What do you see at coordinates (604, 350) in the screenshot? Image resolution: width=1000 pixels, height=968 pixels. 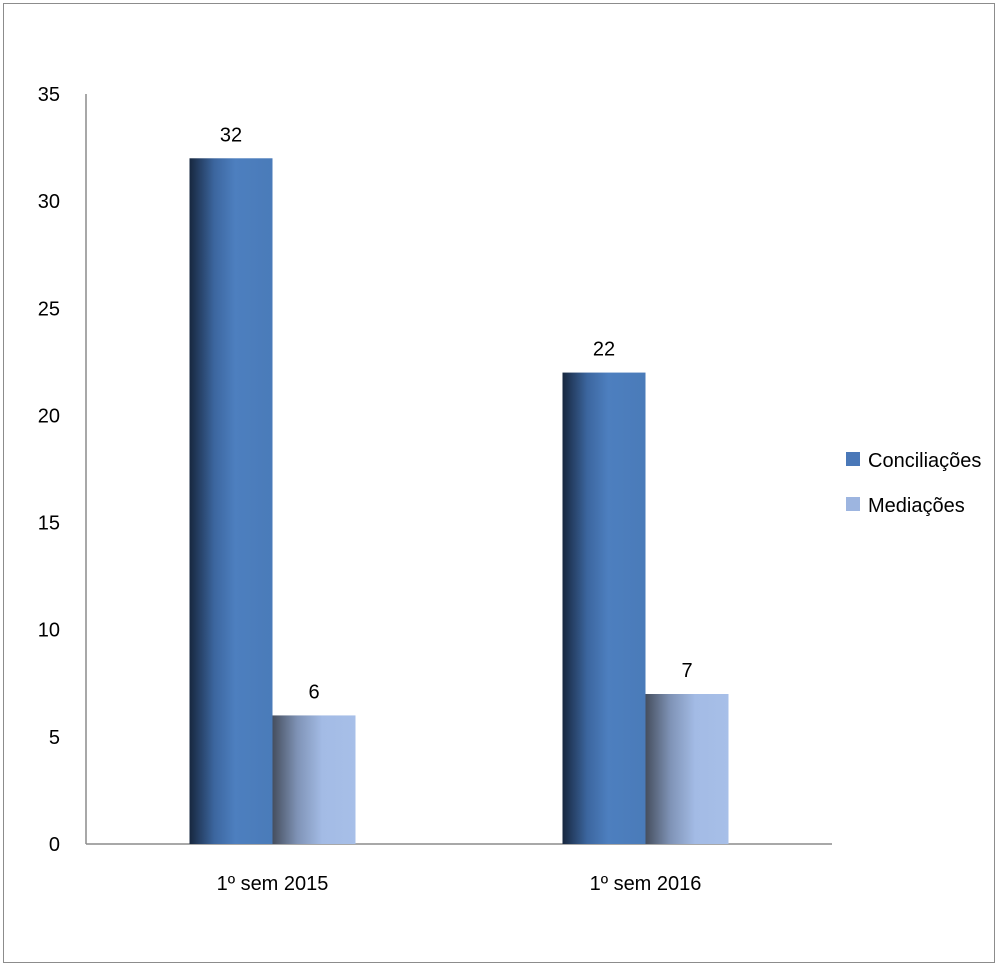 I see `data-label: 22` at bounding box center [604, 350].